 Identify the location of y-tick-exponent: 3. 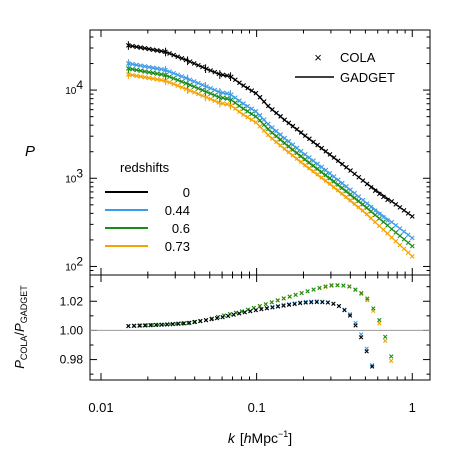
(79, 173).